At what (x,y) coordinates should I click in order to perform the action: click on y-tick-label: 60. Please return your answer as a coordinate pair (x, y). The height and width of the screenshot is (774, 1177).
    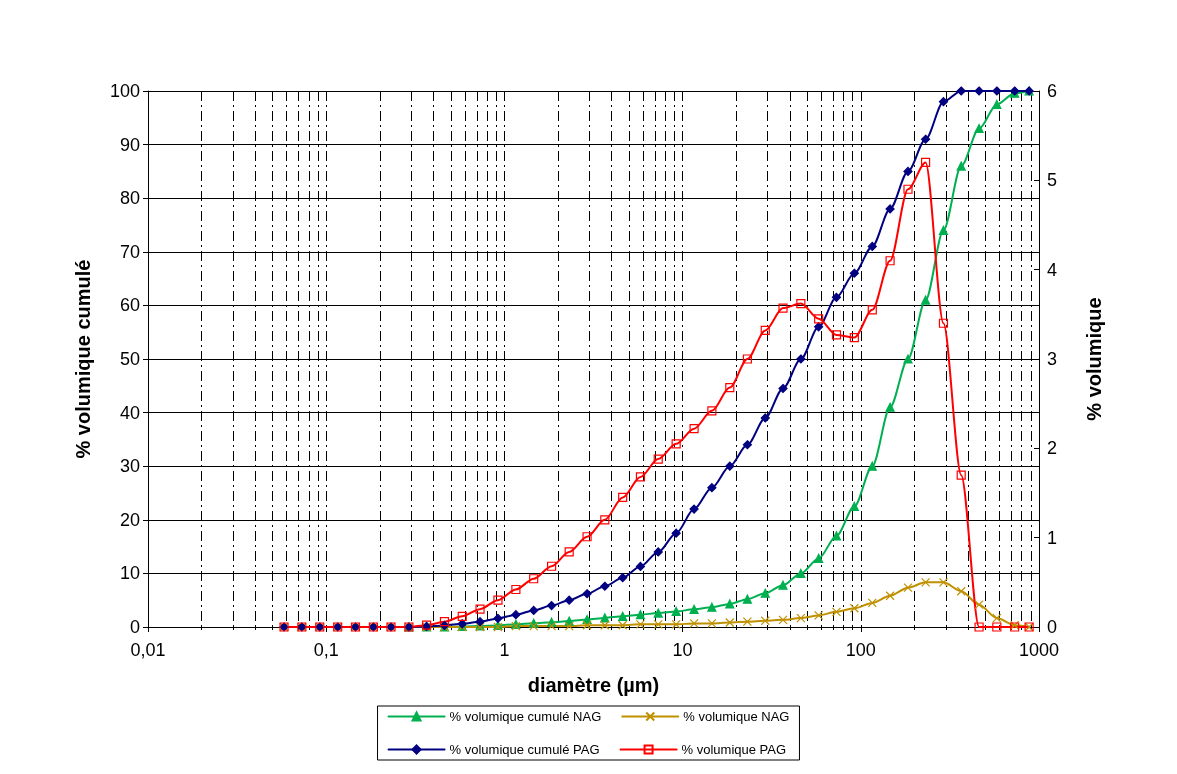
    Looking at the image, I should click on (129, 305).